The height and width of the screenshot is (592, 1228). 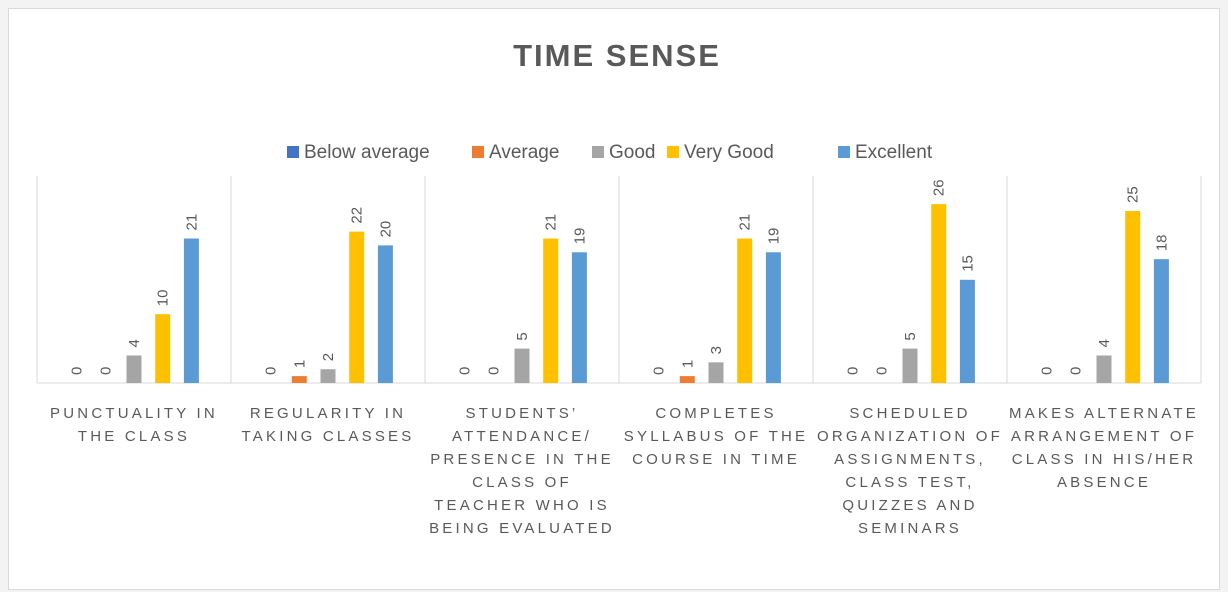 I want to click on data-label: 26, so click(x=939, y=187).